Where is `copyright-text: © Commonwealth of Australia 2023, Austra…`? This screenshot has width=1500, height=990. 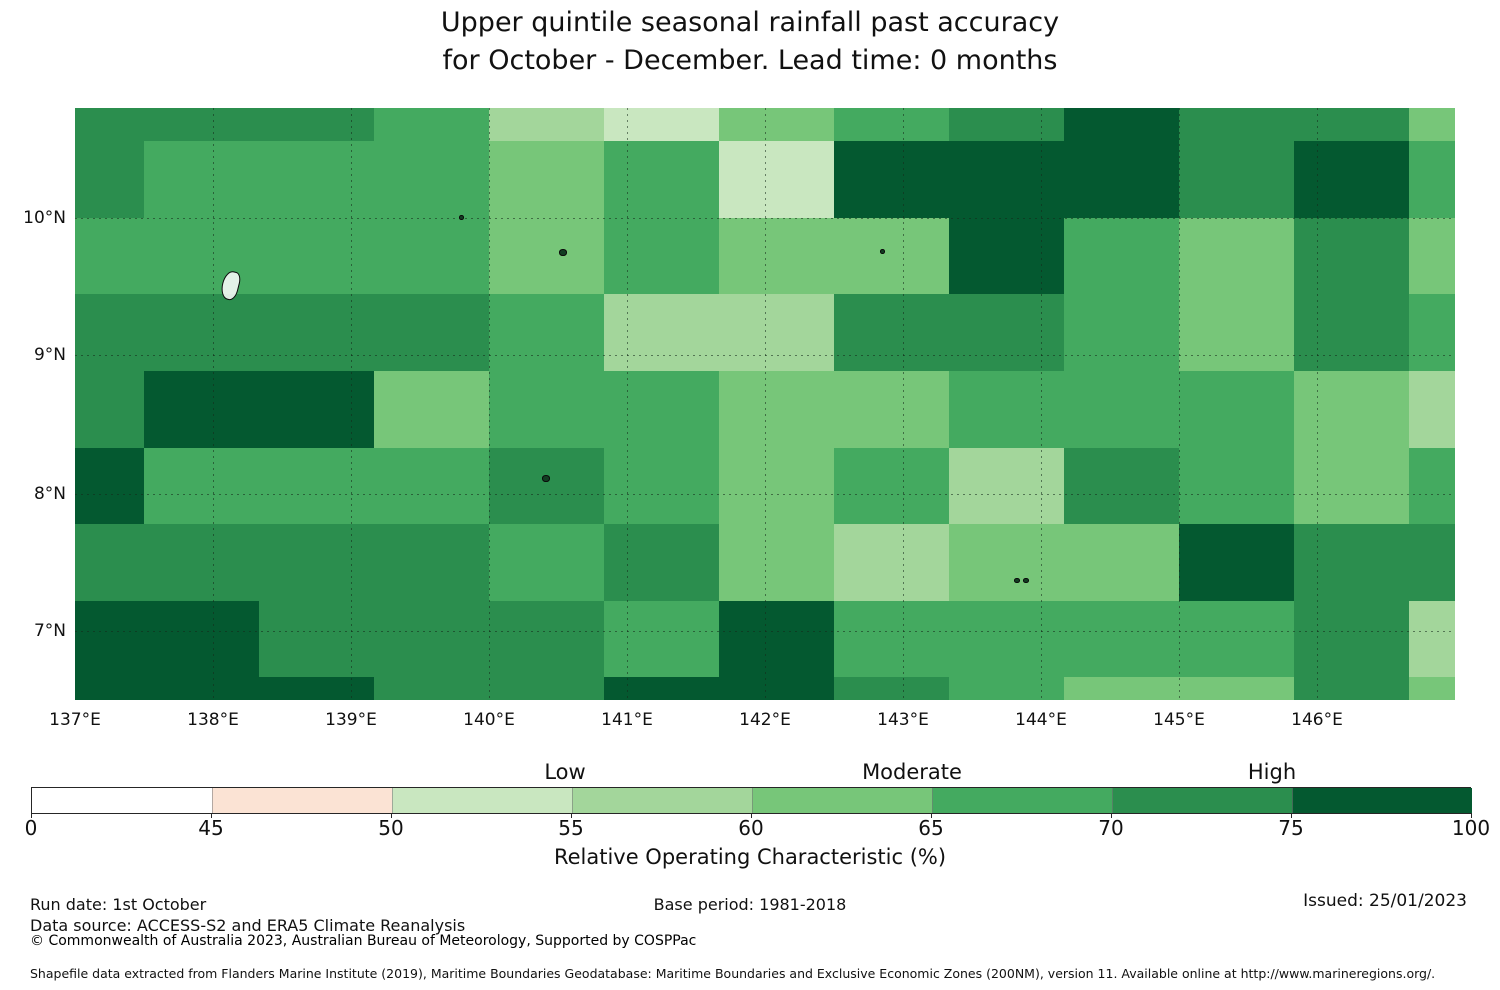
copyright-text: © Commonwealth of Australia 2023, Austra… is located at coordinates (363, 941).